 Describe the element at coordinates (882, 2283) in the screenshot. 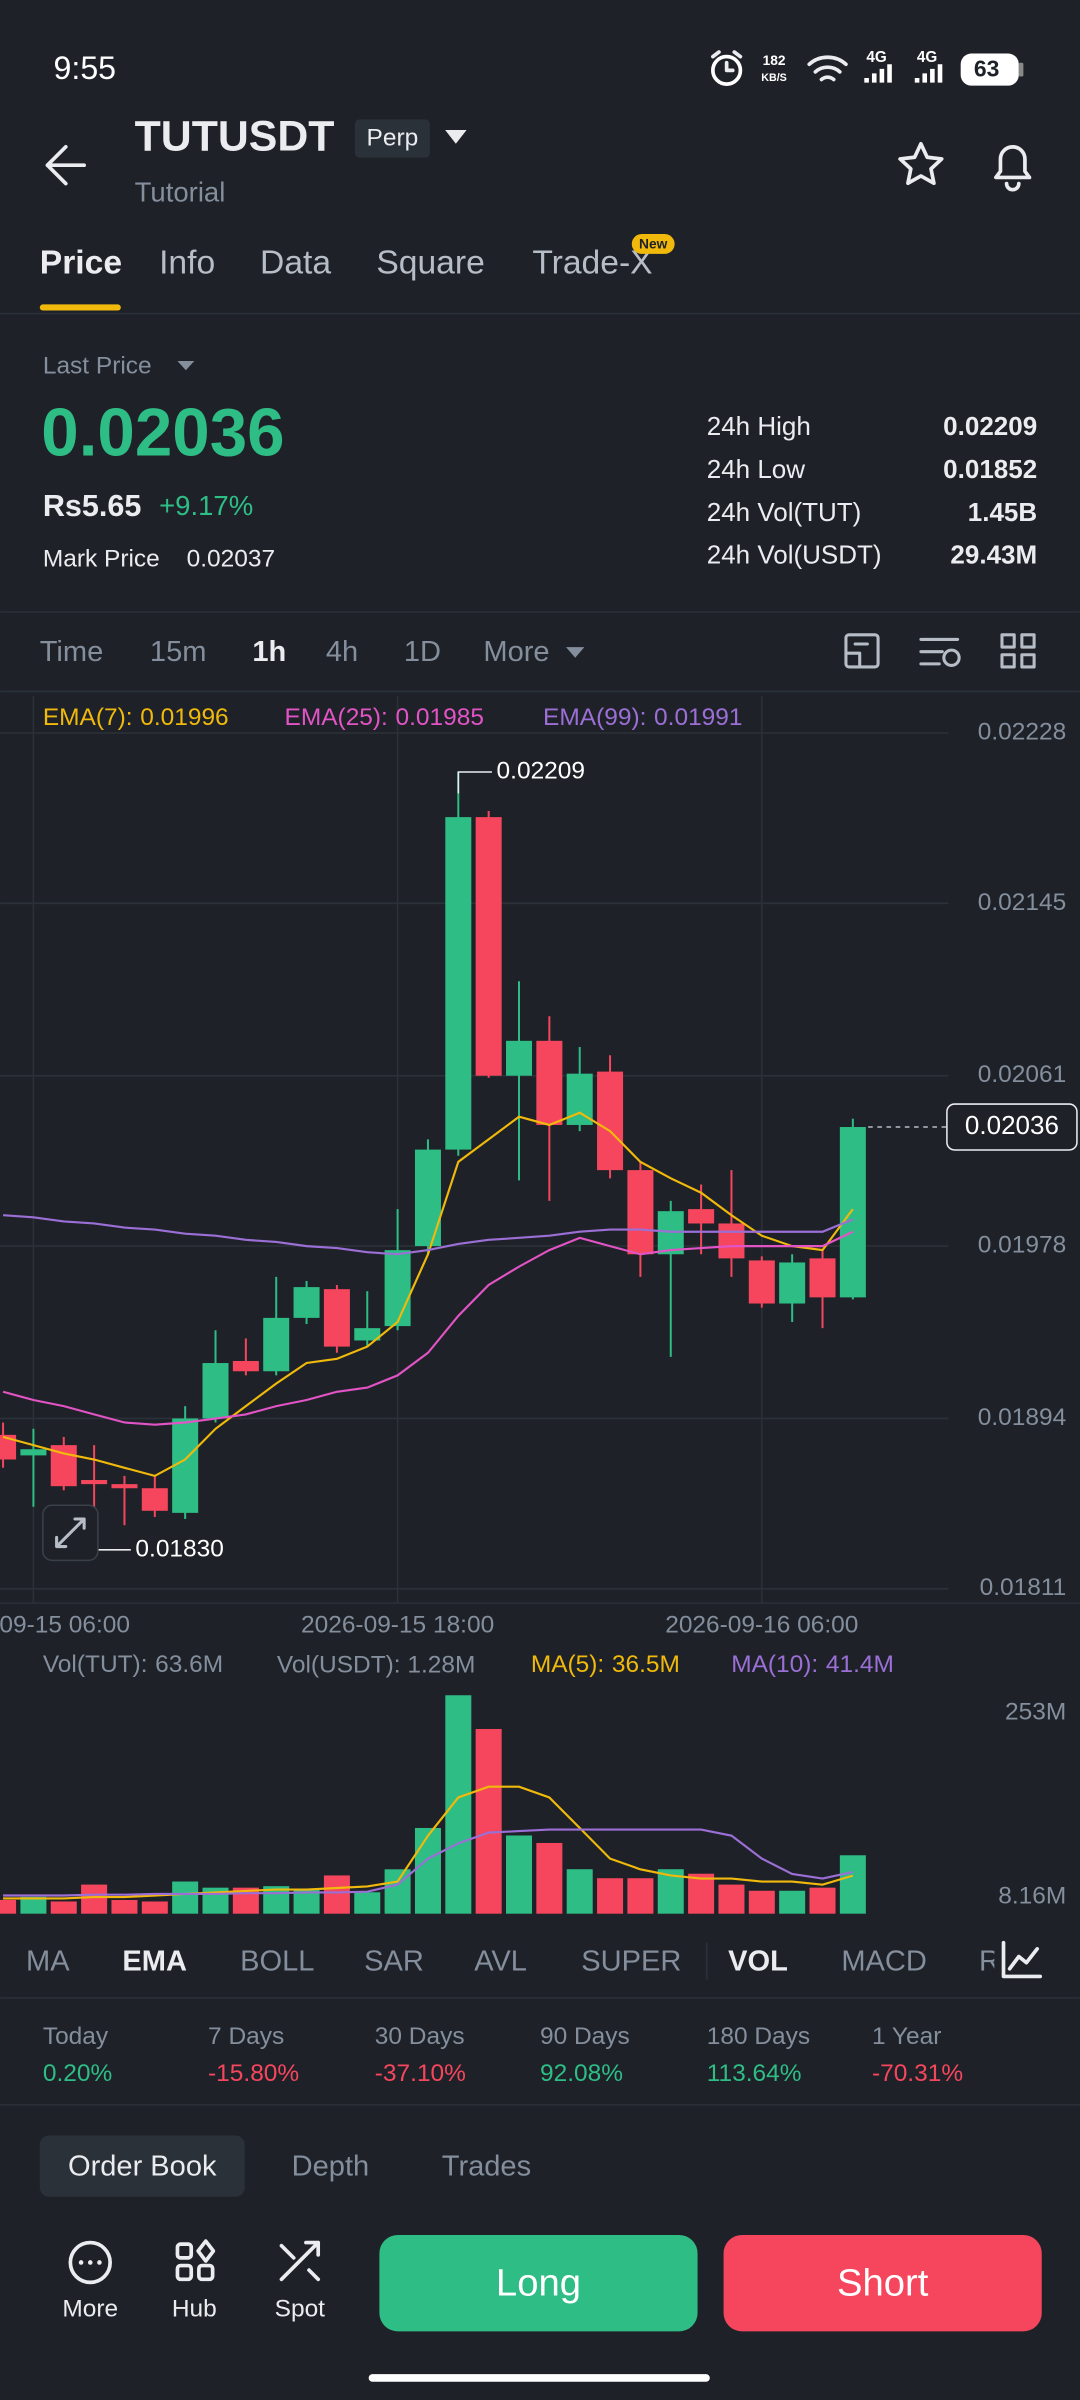

I see `short-button` at that location.